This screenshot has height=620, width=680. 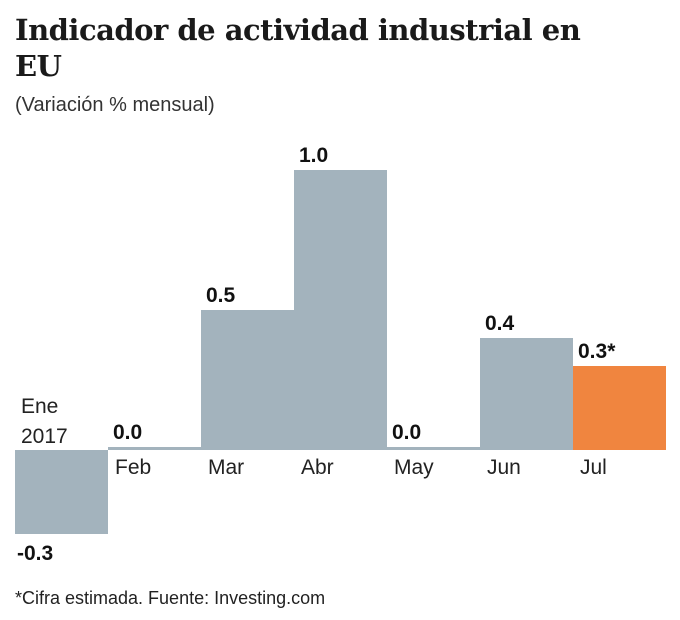 What do you see at coordinates (597, 351) in the screenshot?
I see `value-label: 0.3*` at bounding box center [597, 351].